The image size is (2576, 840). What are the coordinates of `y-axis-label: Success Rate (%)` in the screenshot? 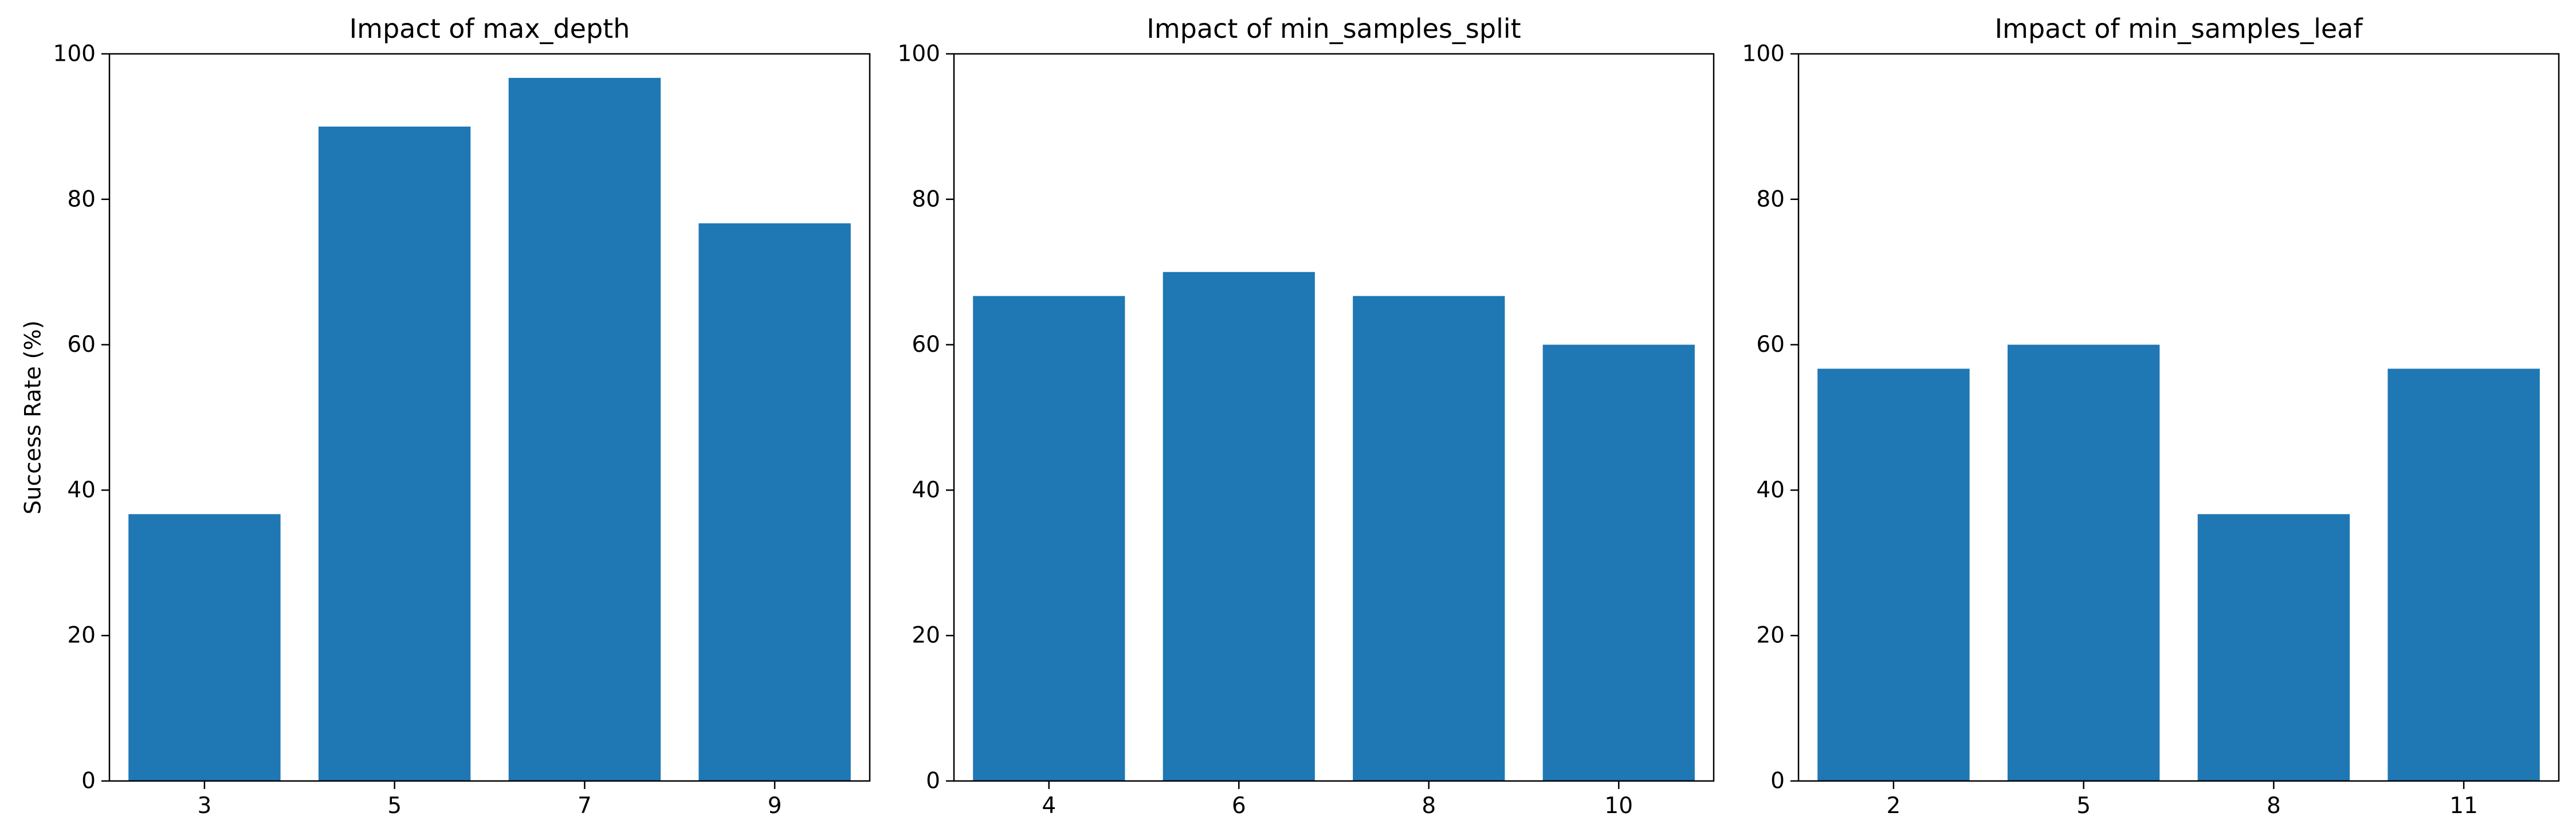 It's located at (34, 417).